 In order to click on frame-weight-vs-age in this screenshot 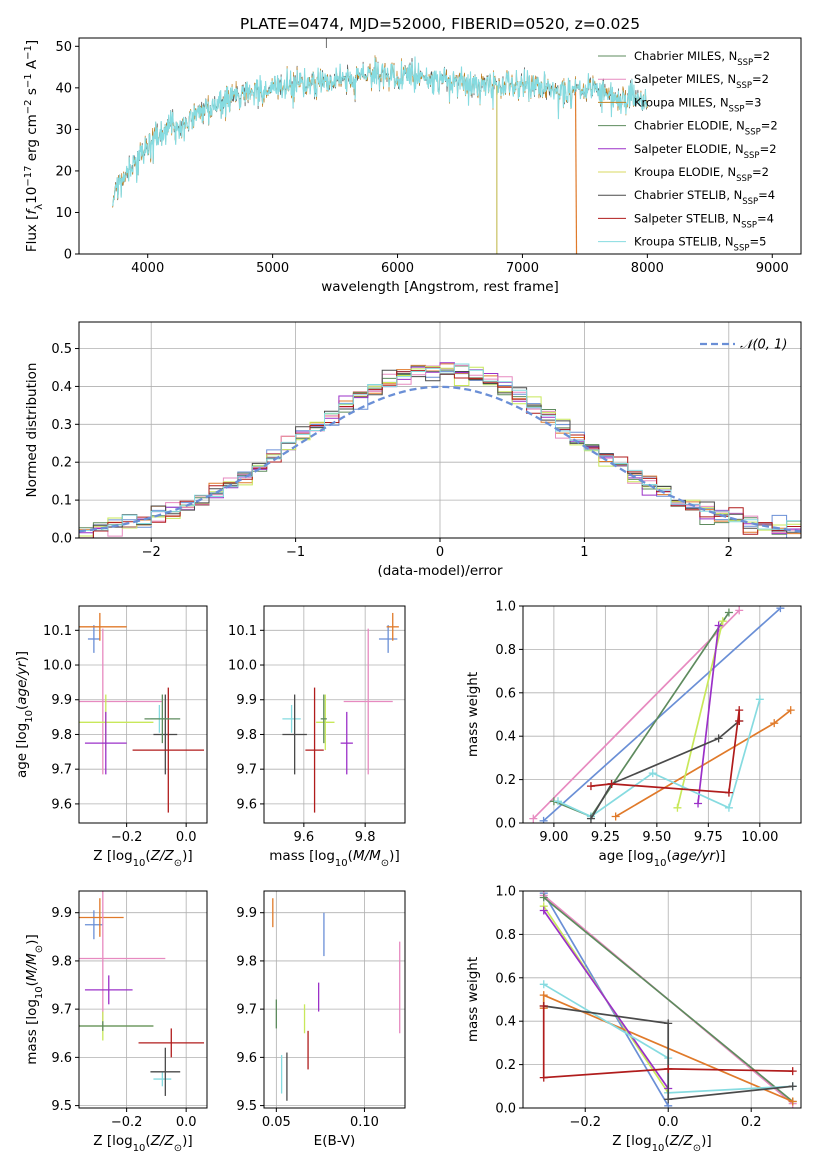, I will do `click(662, 714)`.